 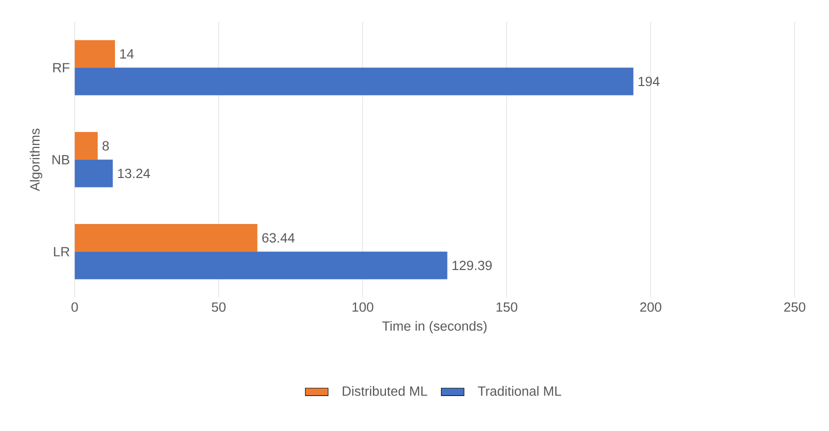 What do you see at coordinates (219, 307) in the screenshot?
I see `x-tick-label: 50` at bounding box center [219, 307].